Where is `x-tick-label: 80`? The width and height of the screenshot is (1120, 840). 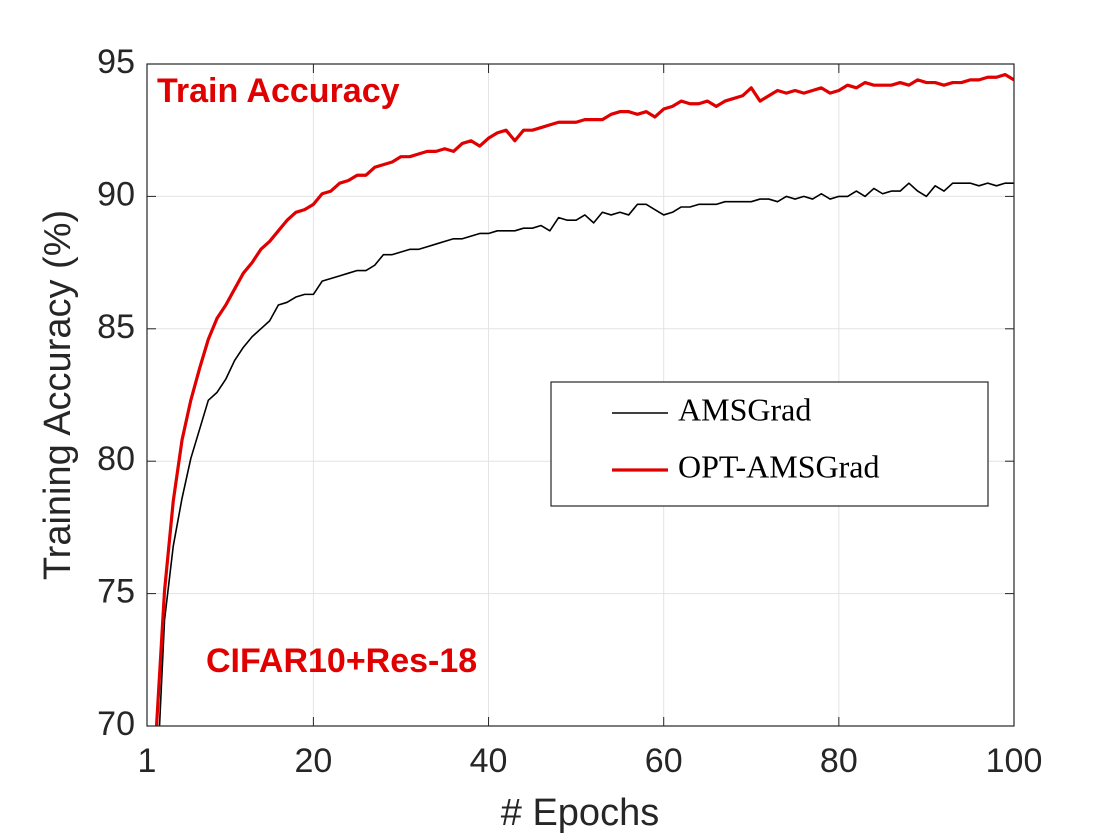
x-tick-label: 80 is located at coordinates (839, 761).